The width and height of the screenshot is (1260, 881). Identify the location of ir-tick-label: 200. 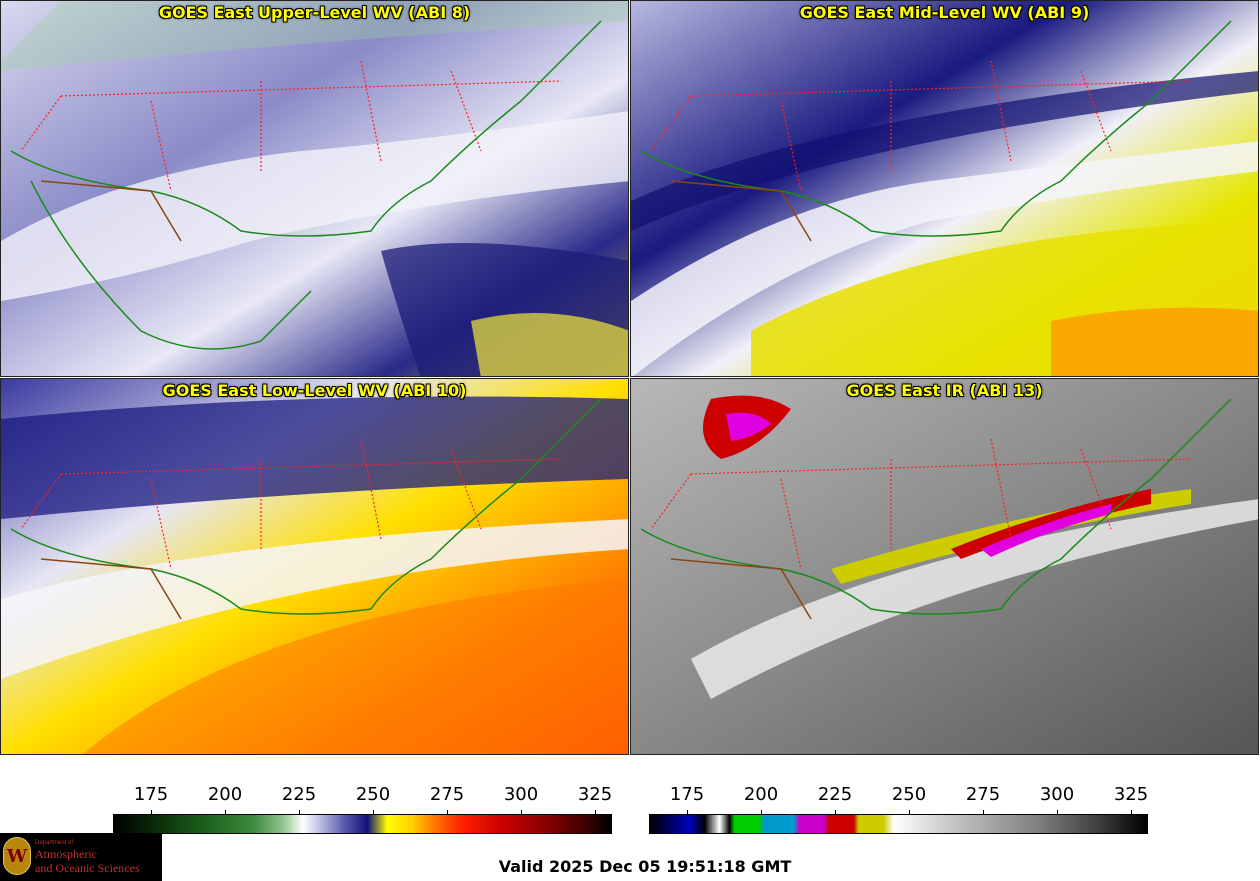
(761, 794).